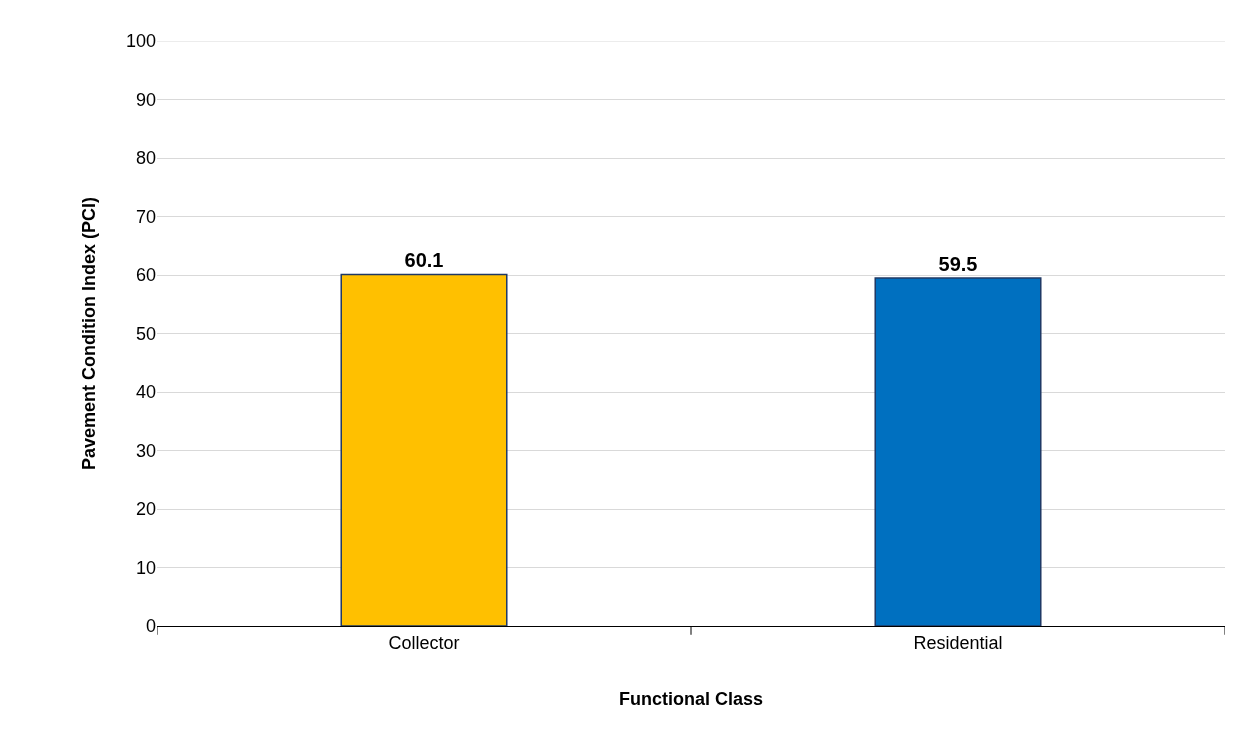 Image resolution: width=1253 pixels, height=750 pixels. What do you see at coordinates (145, 509) in the screenshot?
I see `y-tick-label: 20` at bounding box center [145, 509].